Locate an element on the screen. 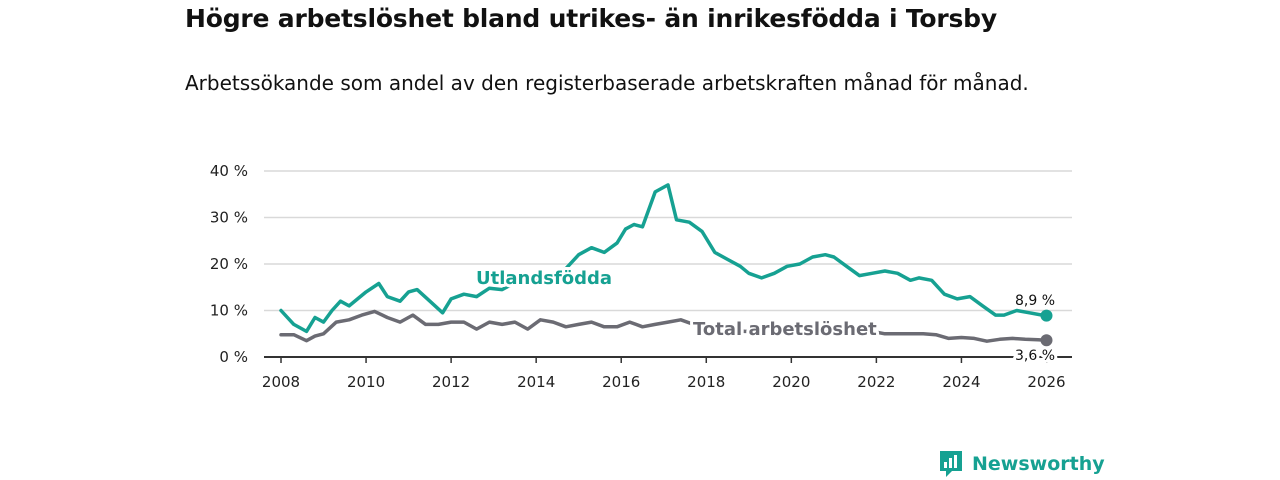 The width and height of the screenshot is (1280, 480). newsworthy-logo: Newsworthy is located at coordinates (1021, 464).